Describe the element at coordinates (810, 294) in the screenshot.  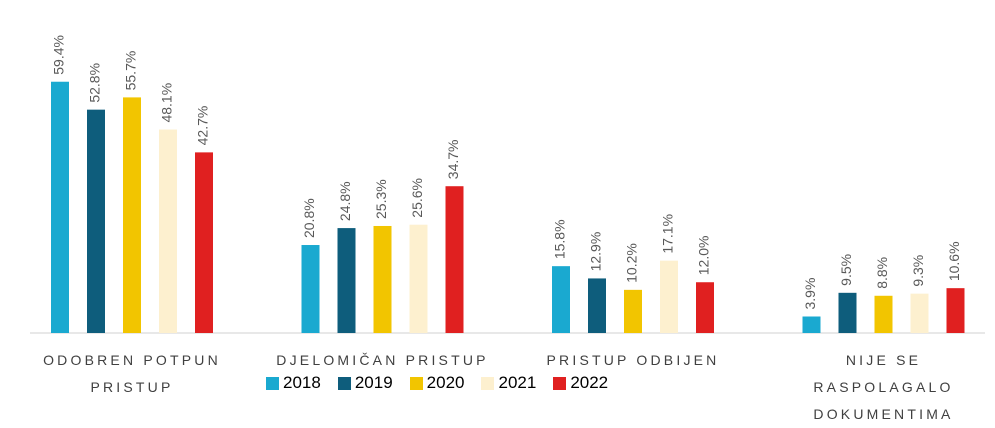
I see `value-label: 3.9%` at that location.